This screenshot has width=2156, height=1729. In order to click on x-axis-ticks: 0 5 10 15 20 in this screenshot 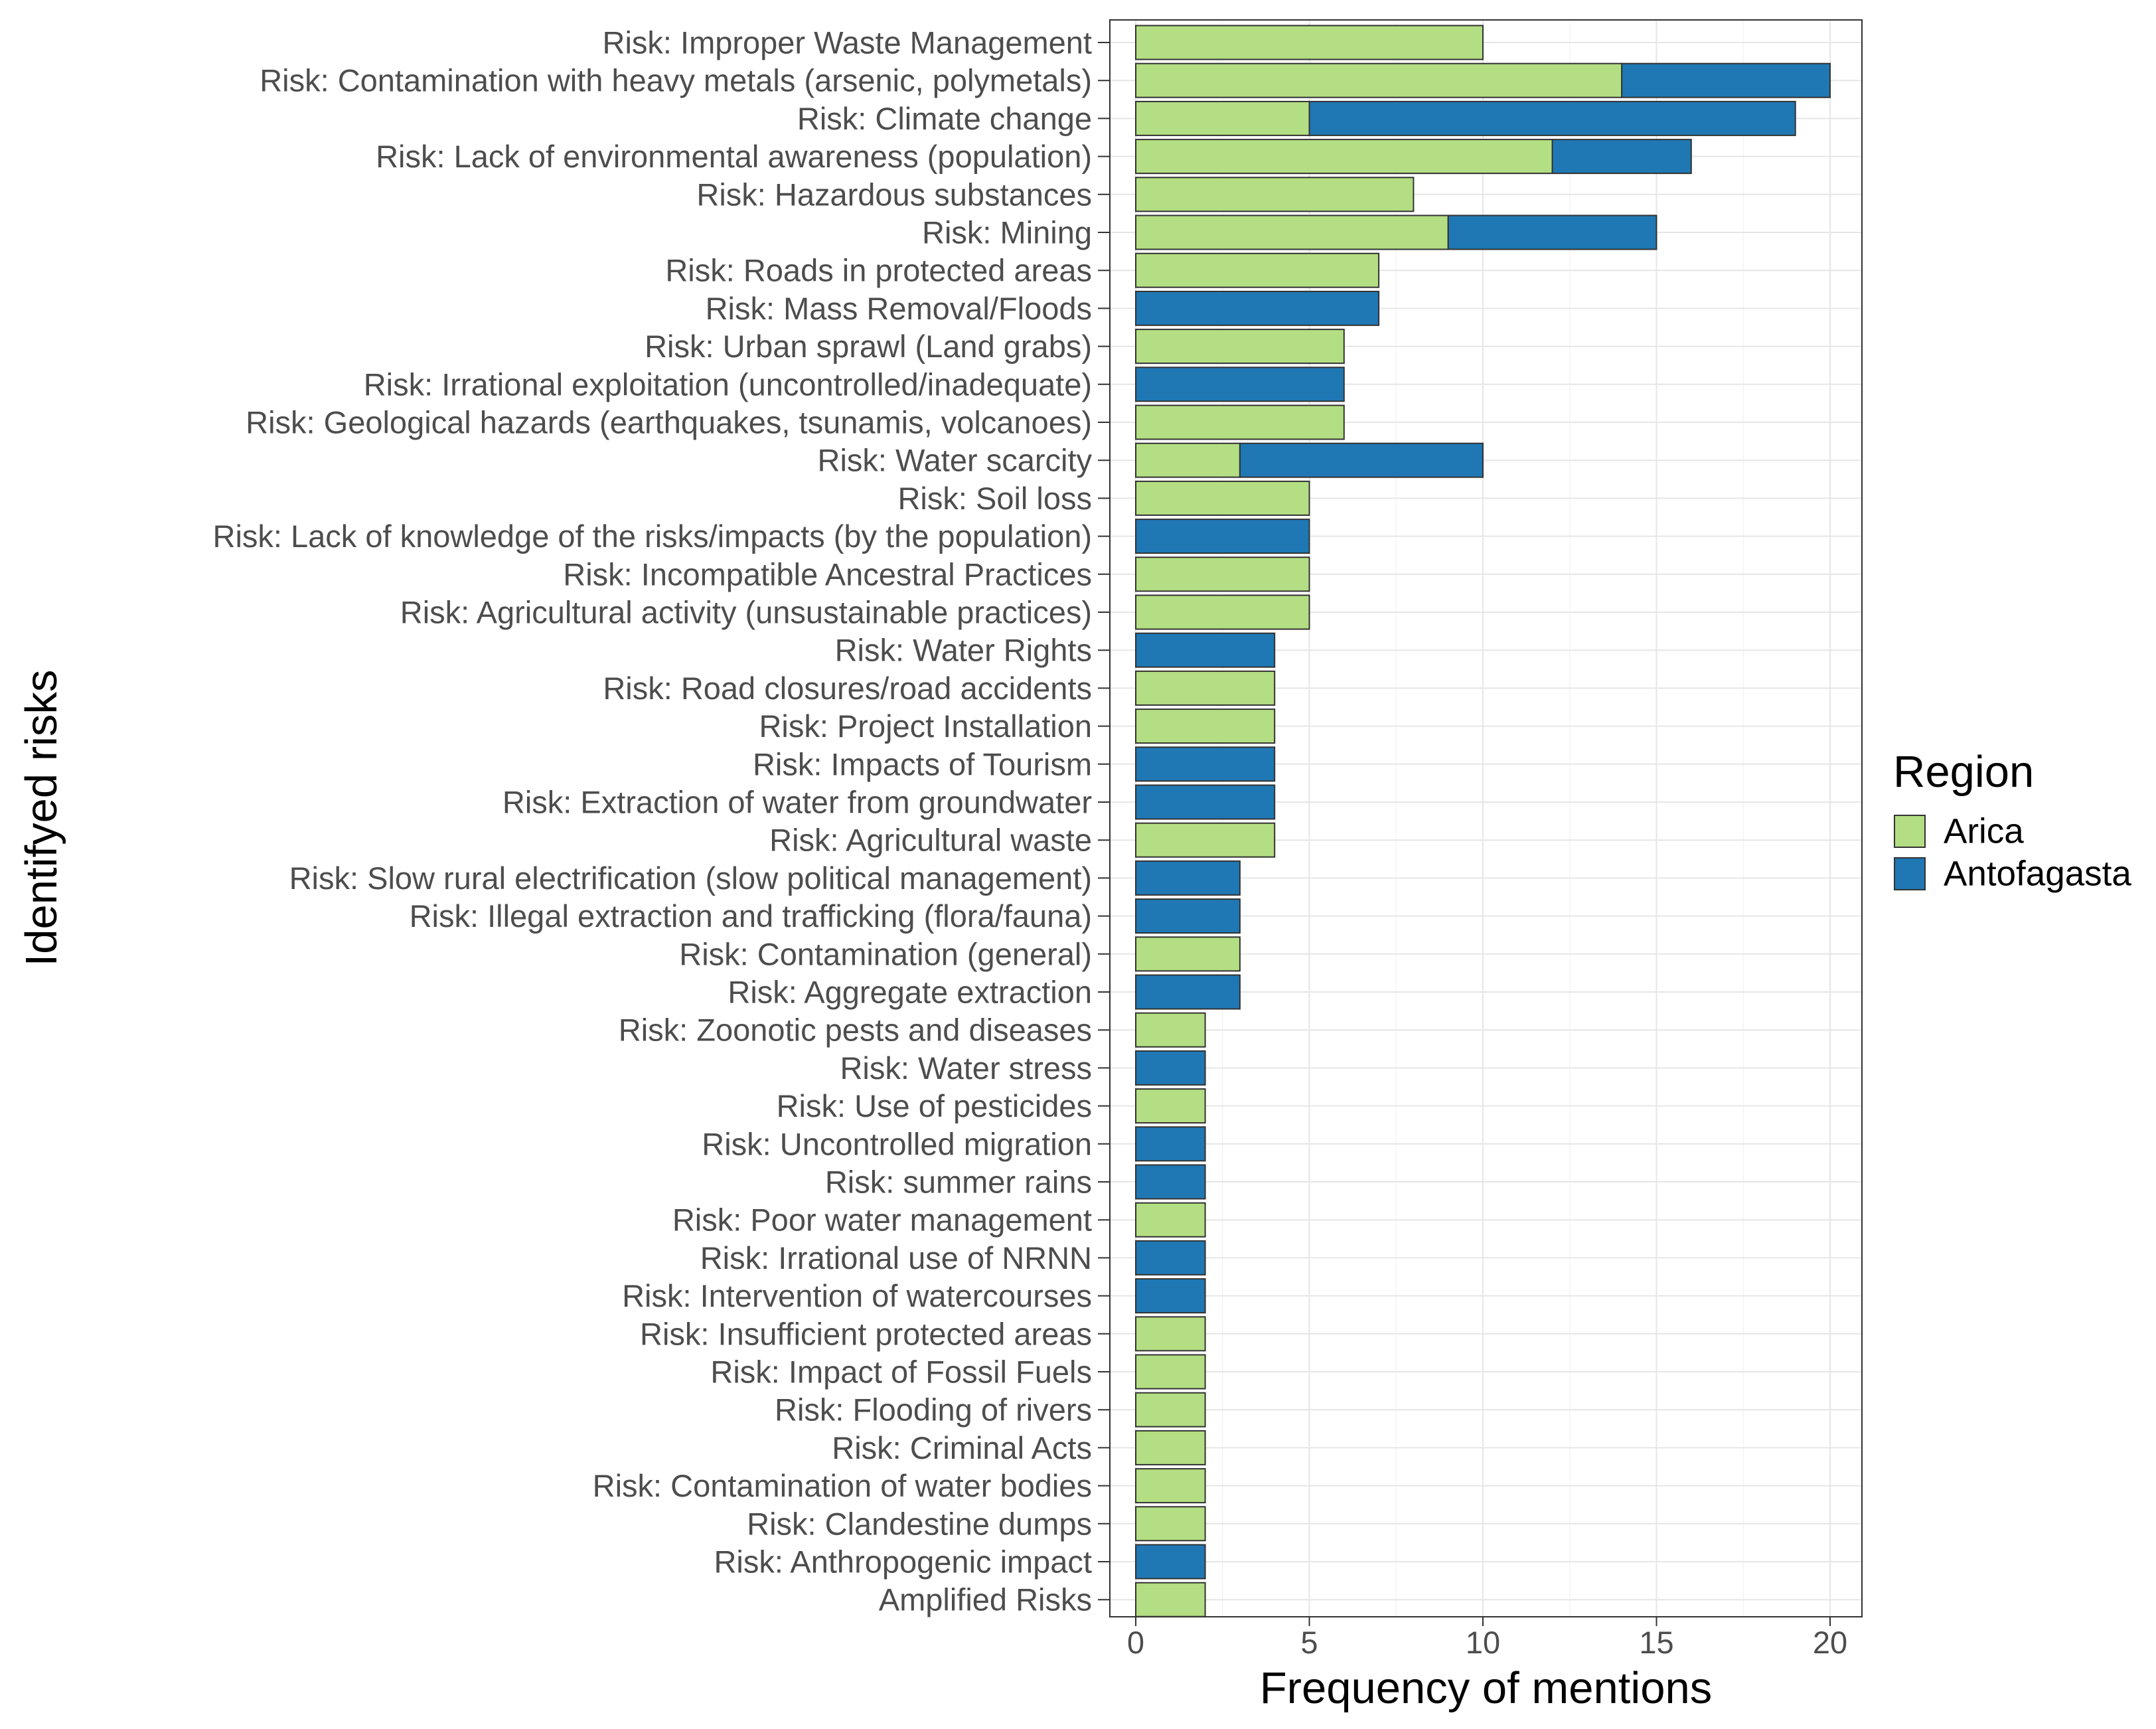, I will do `click(1487, 1638)`.